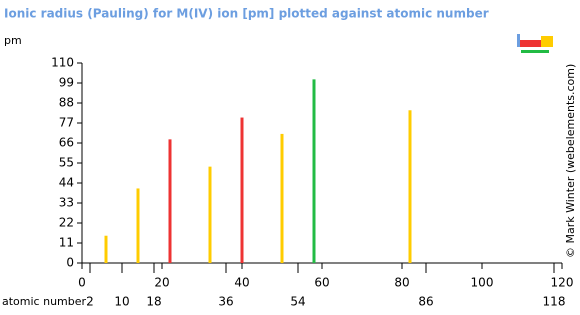  I want to click on y-tick-label: 55, so click(66, 163).